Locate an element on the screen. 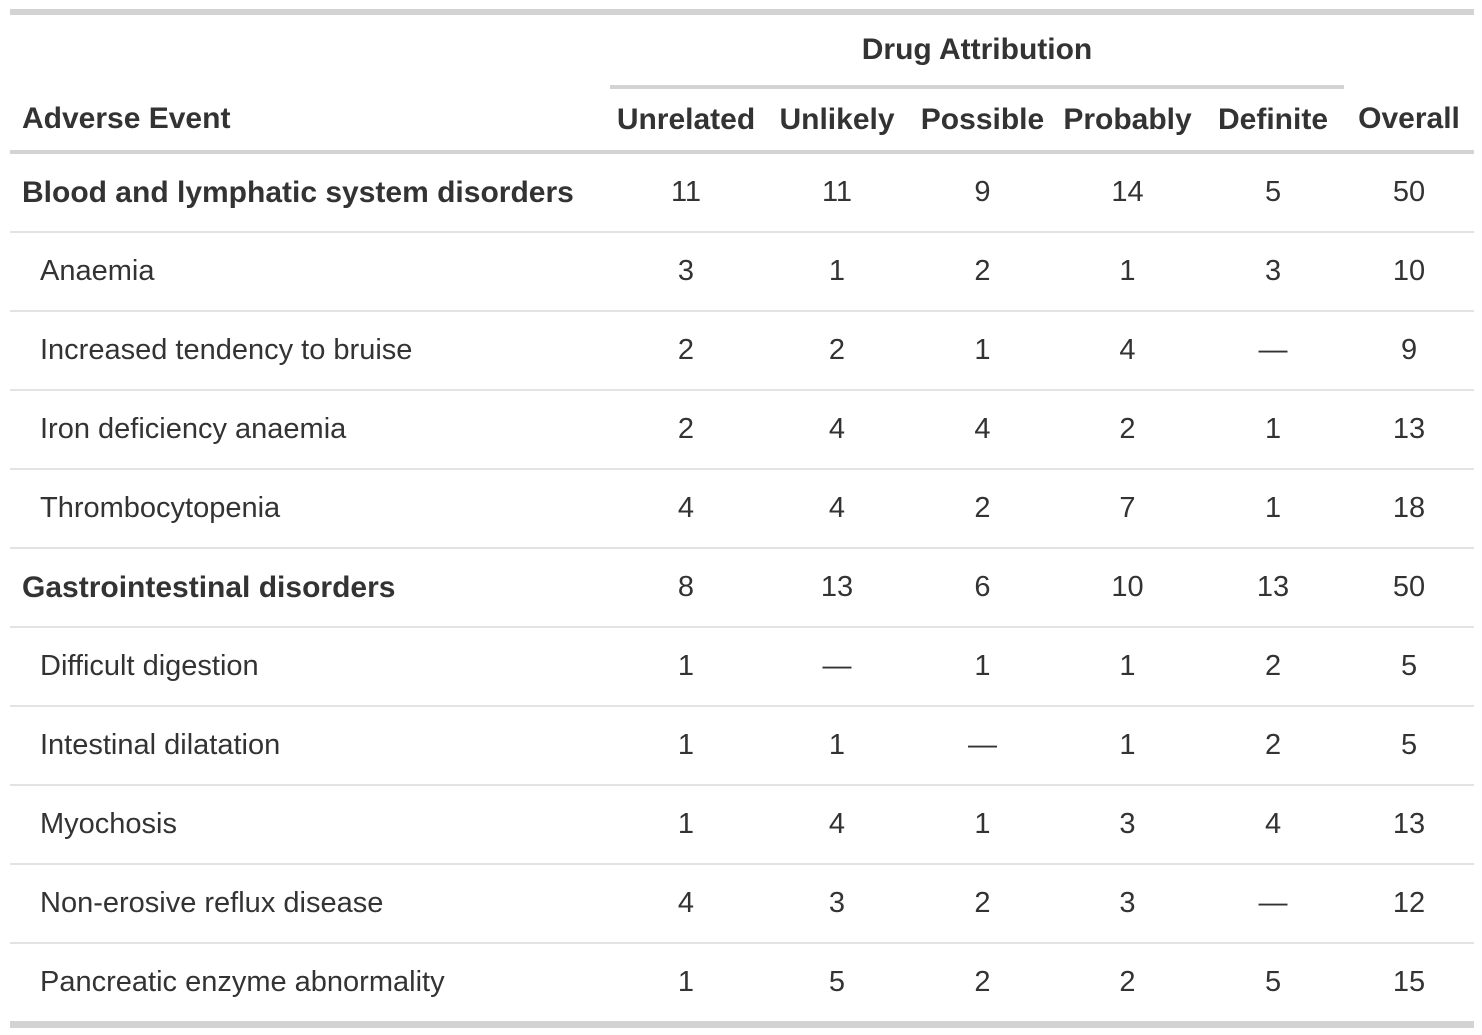 The image size is (1482, 1035). spanner-row: Drug Attribution is located at coordinates (742, 52).